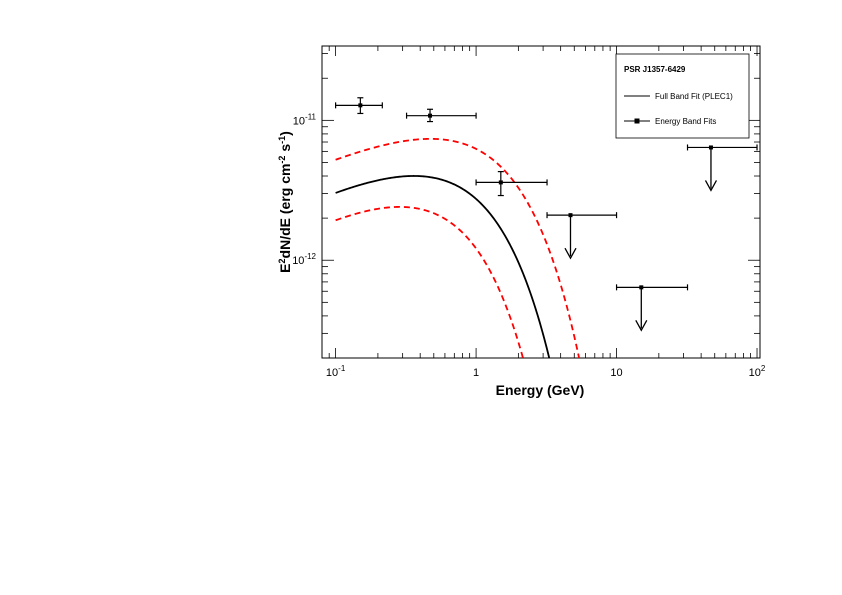  I want to click on x-tick-label: 10, so click(616, 373).